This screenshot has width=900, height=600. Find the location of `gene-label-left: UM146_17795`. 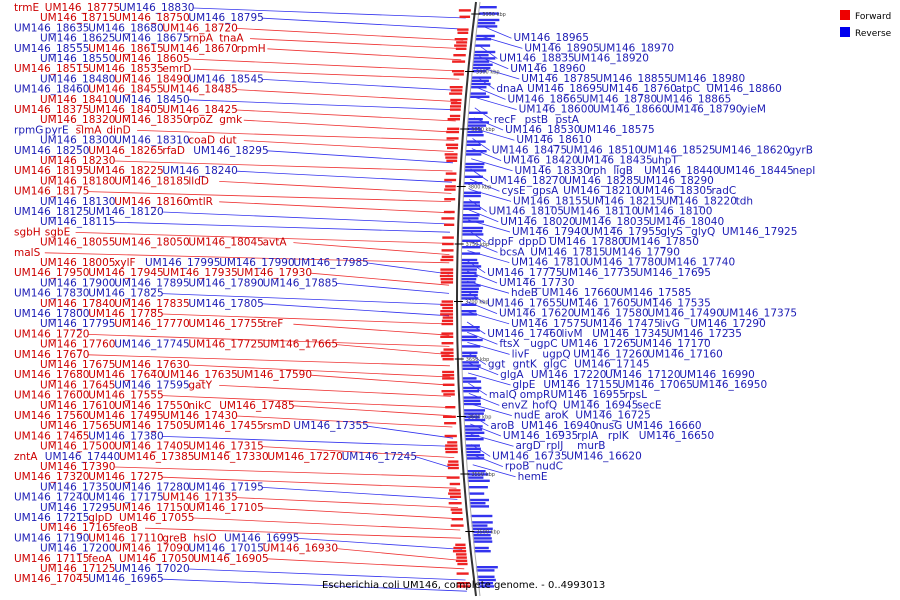

gene-label-left: UM146_17795 is located at coordinates (77, 324).